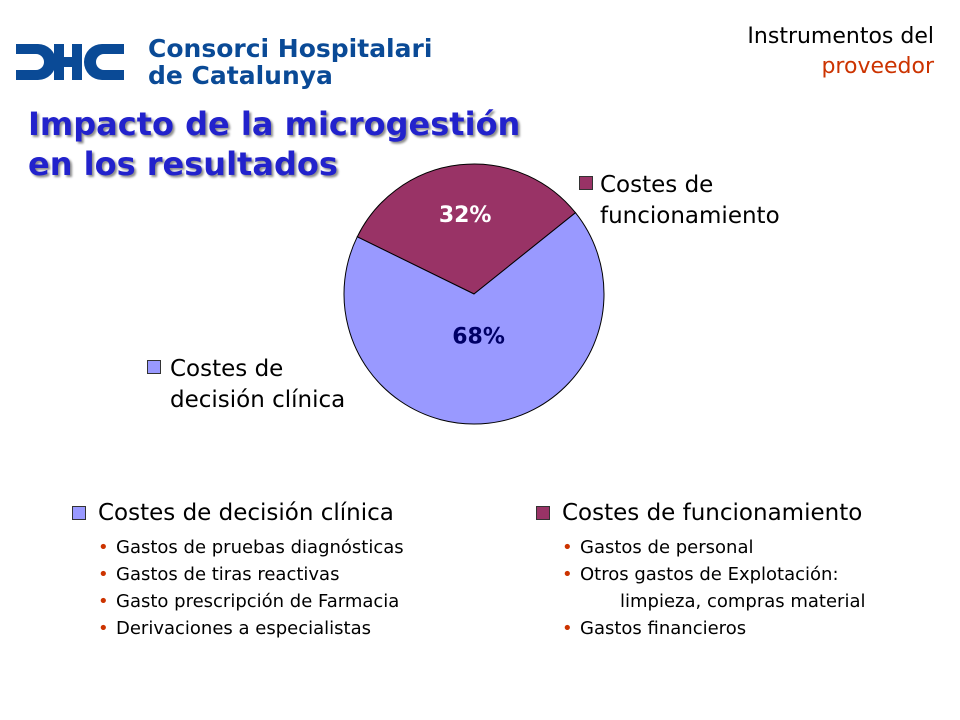 Image resolution: width=960 pixels, height=720 pixels. What do you see at coordinates (690, 216) in the screenshot?
I see `callout-funcionamiento-line2: funcionamiento` at bounding box center [690, 216].